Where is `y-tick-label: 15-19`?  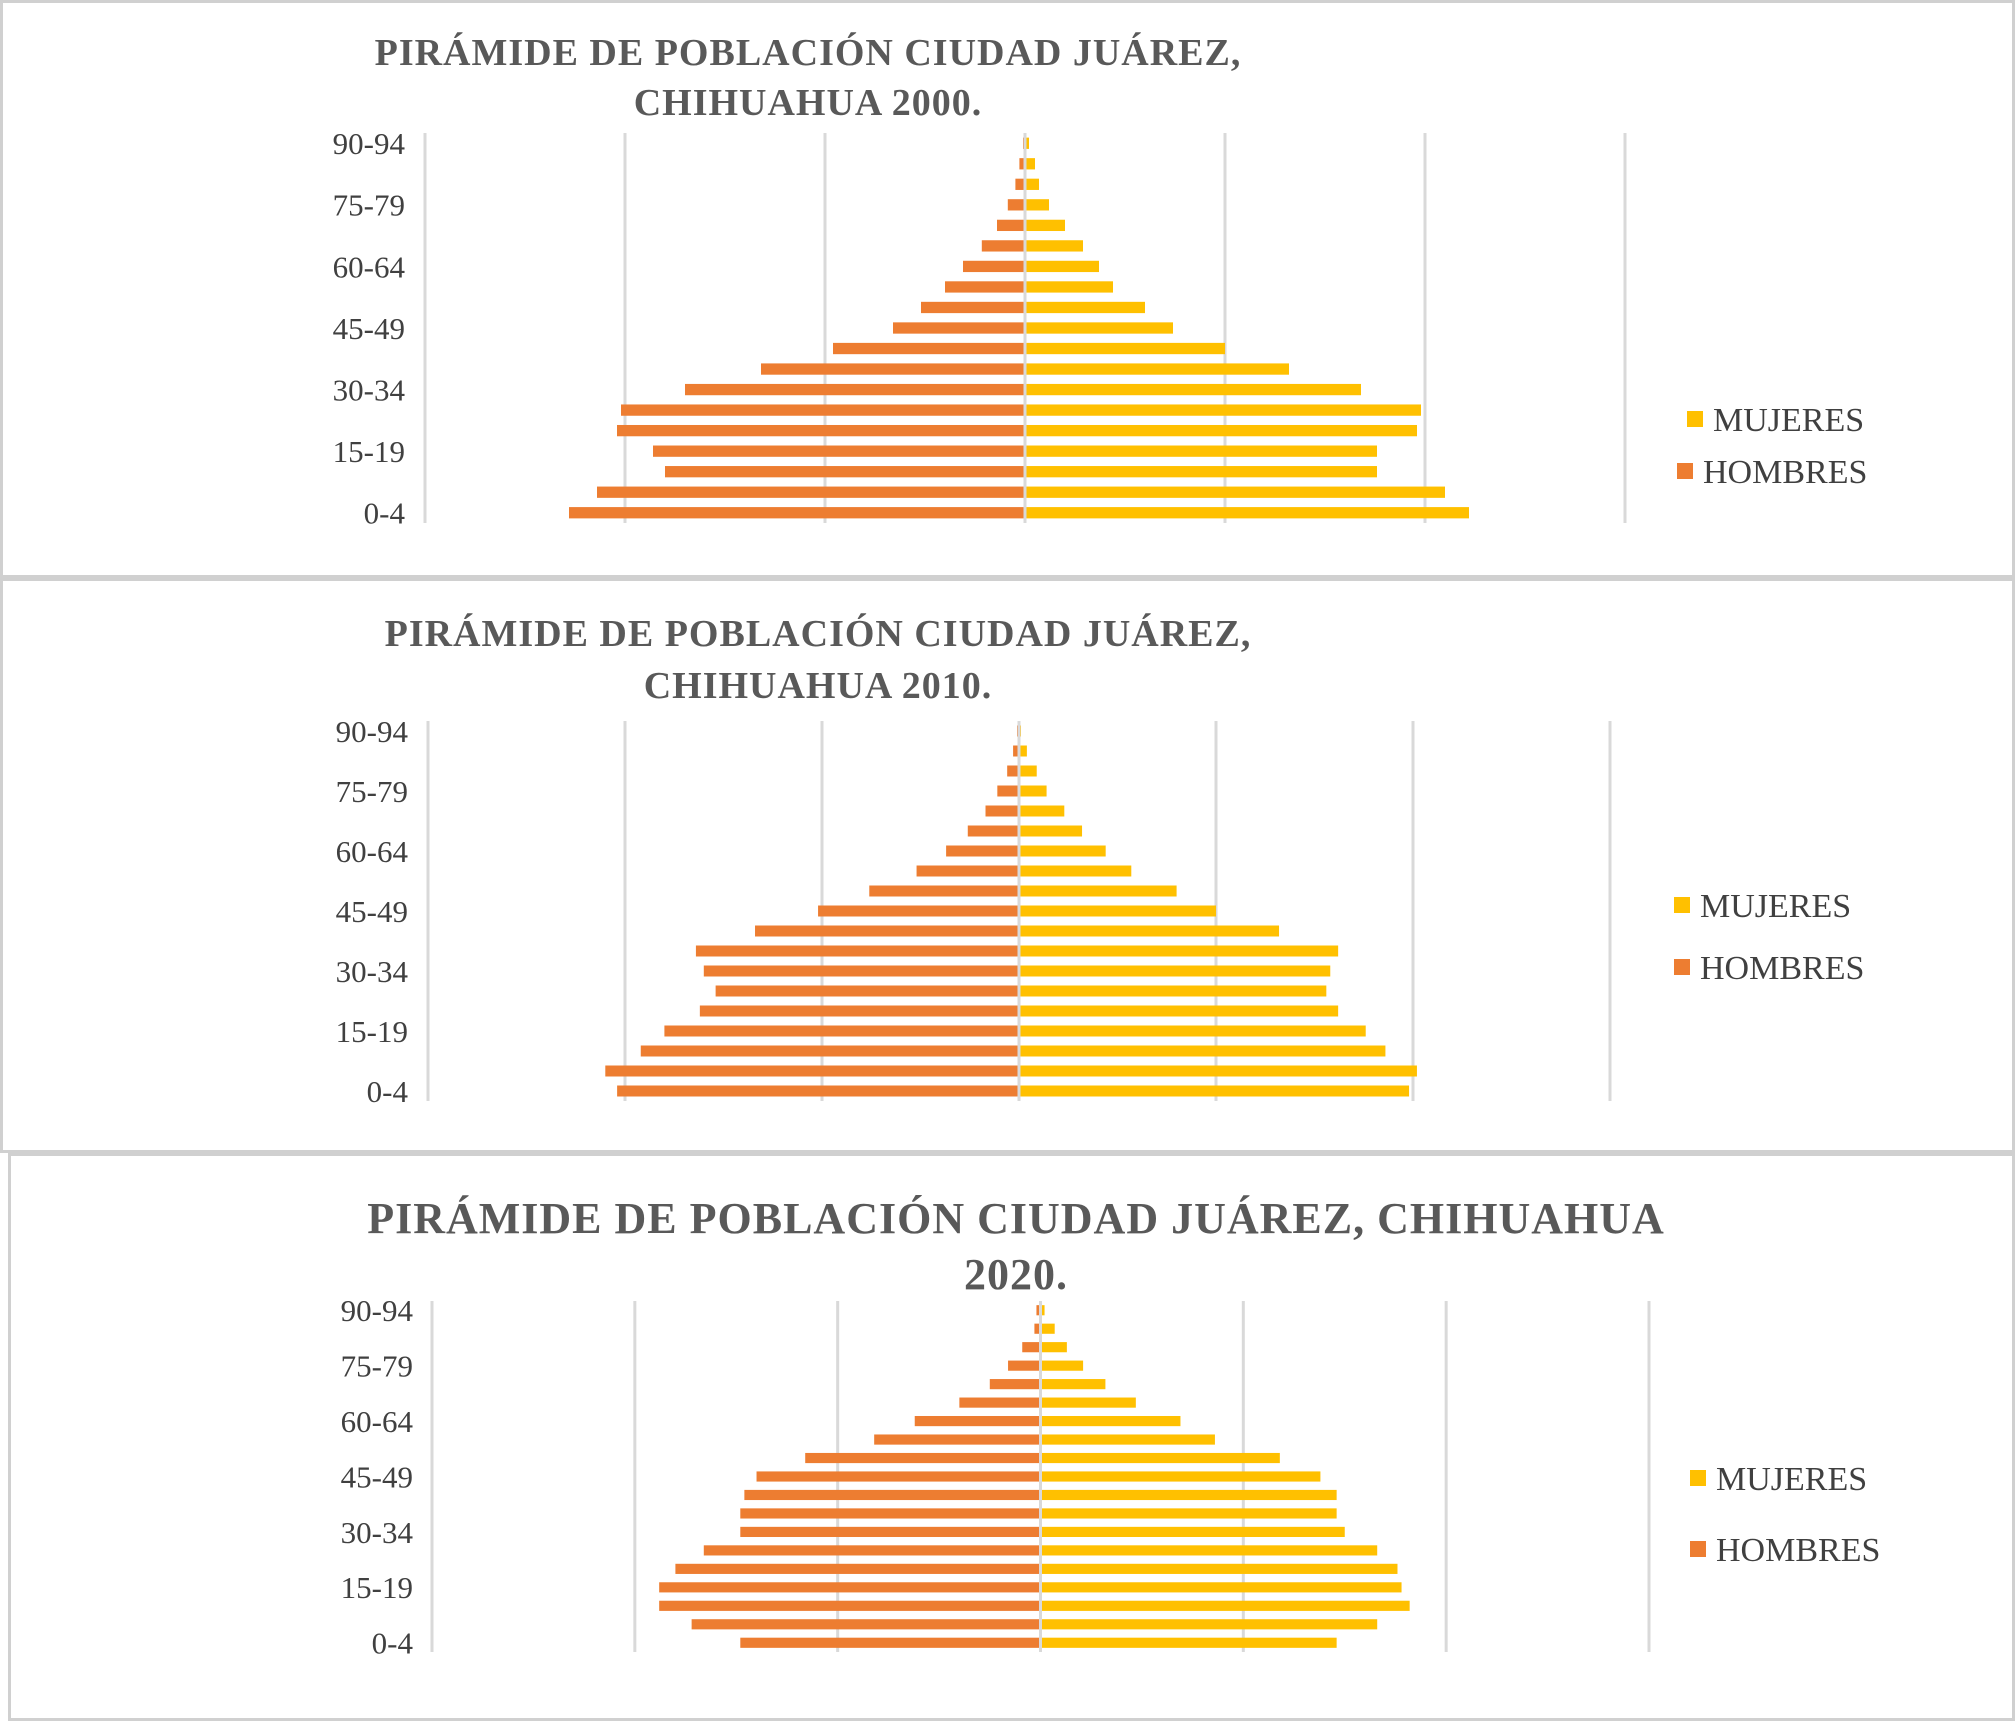 y-tick-label: 15-19 is located at coordinates (369, 451).